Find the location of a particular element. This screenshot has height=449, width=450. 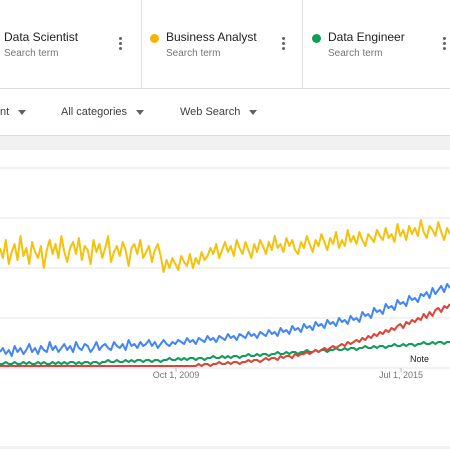

search-type-dropdown: Web Search is located at coordinates (219, 112).